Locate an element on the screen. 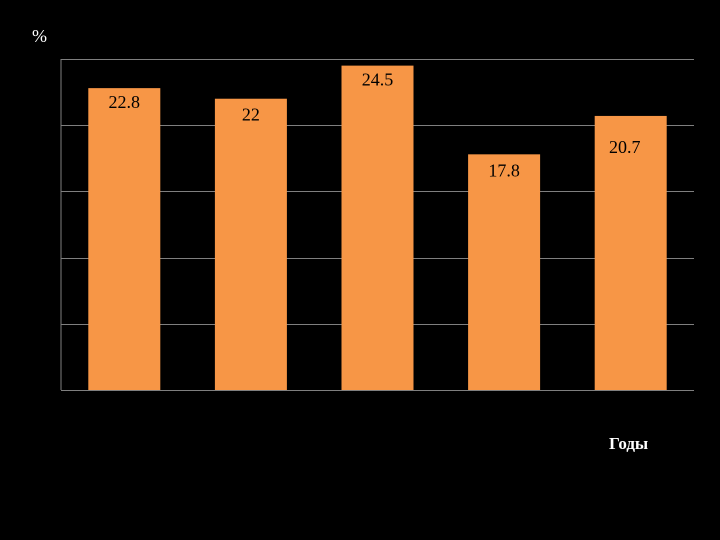 This screenshot has height=540, width=720. data-label: 22 is located at coordinates (251, 115).